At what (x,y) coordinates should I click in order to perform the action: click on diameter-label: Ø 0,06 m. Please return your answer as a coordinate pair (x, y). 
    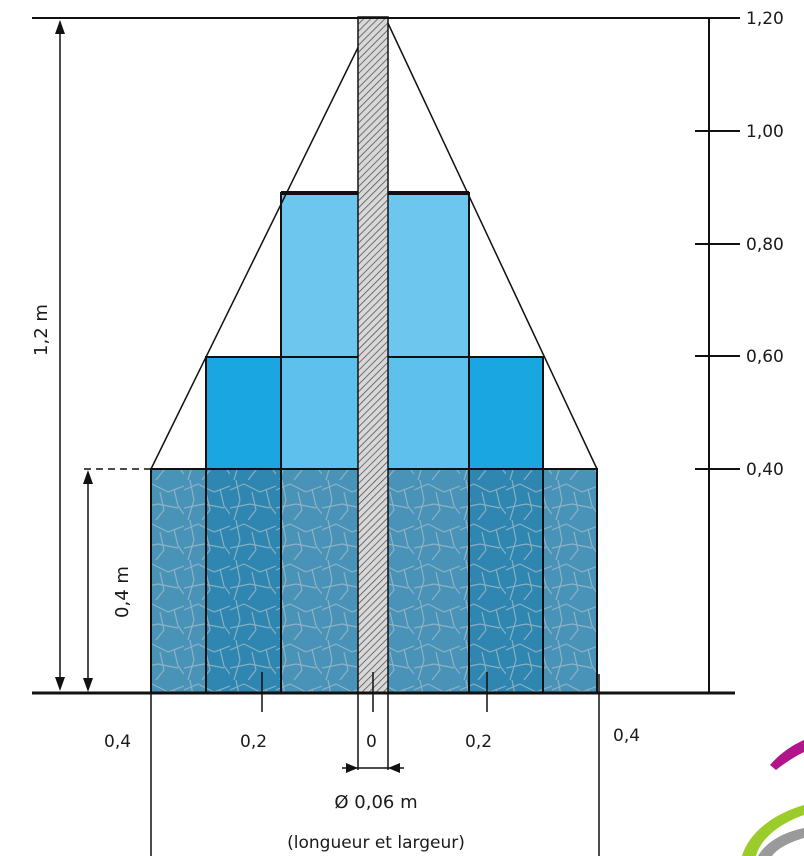
    Looking at the image, I should click on (375, 802).